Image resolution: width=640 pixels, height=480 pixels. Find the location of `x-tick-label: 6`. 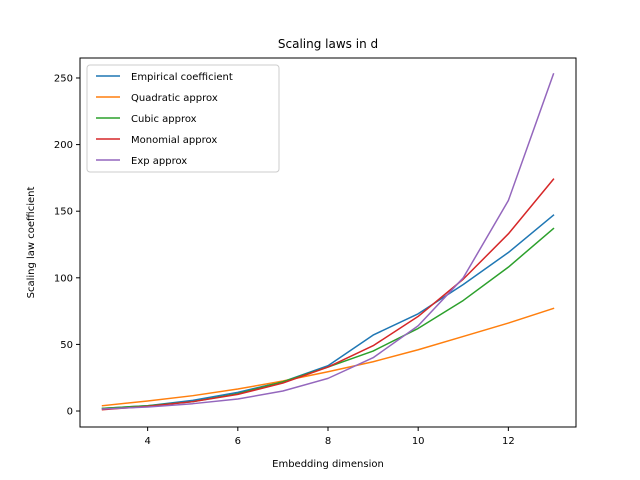

x-tick-label: 6 is located at coordinates (238, 441).